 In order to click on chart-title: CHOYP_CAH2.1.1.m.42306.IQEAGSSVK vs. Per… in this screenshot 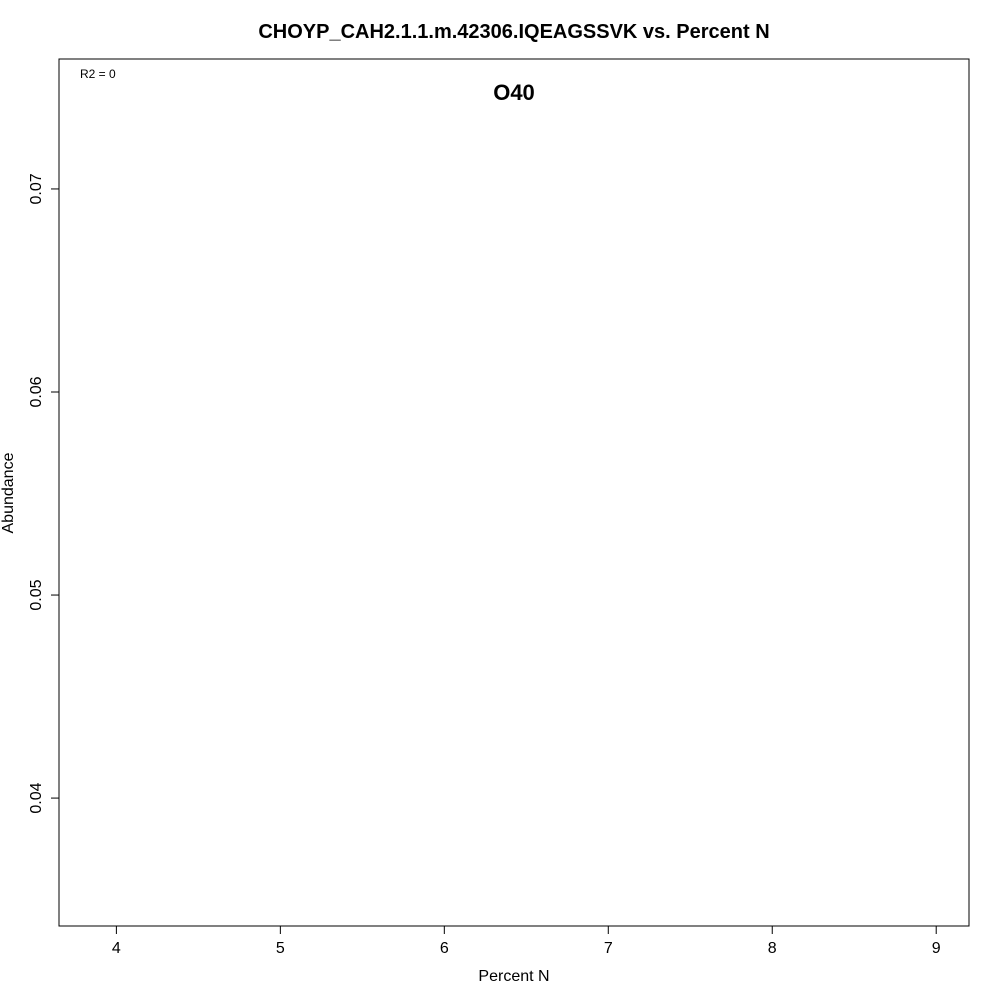, I will do `click(513, 32)`.